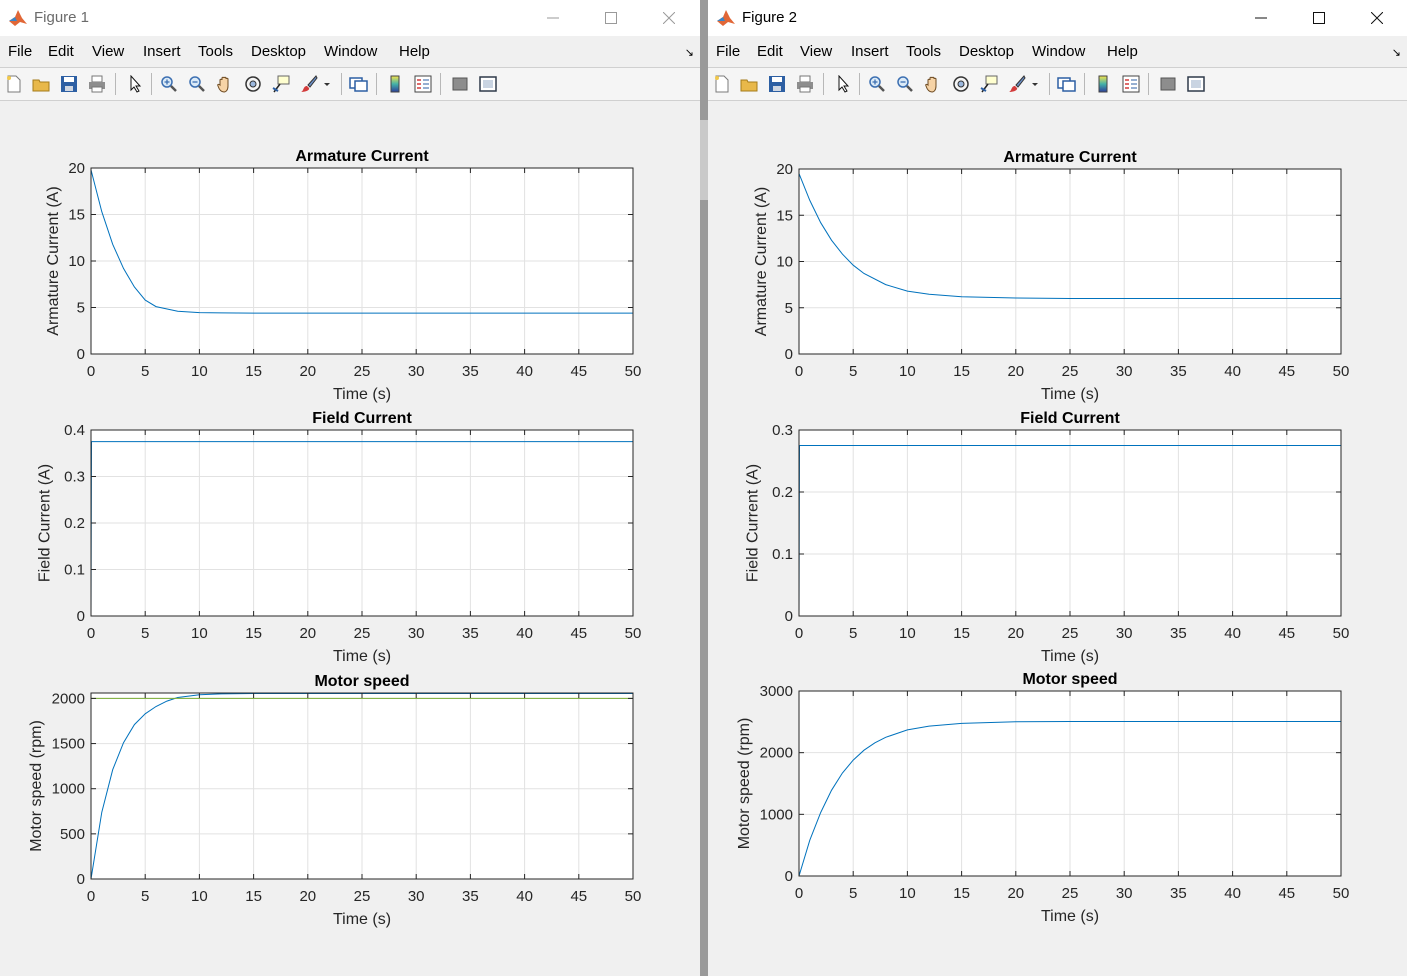  I want to click on y-tick-label: 20, so click(784, 169).